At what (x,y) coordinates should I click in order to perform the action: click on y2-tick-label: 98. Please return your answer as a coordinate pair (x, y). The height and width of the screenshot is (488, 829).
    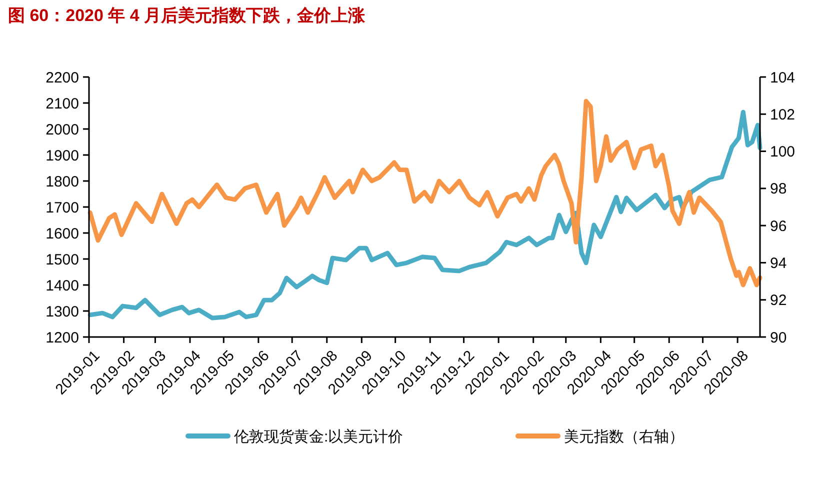
    Looking at the image, I should click on (778, 189).